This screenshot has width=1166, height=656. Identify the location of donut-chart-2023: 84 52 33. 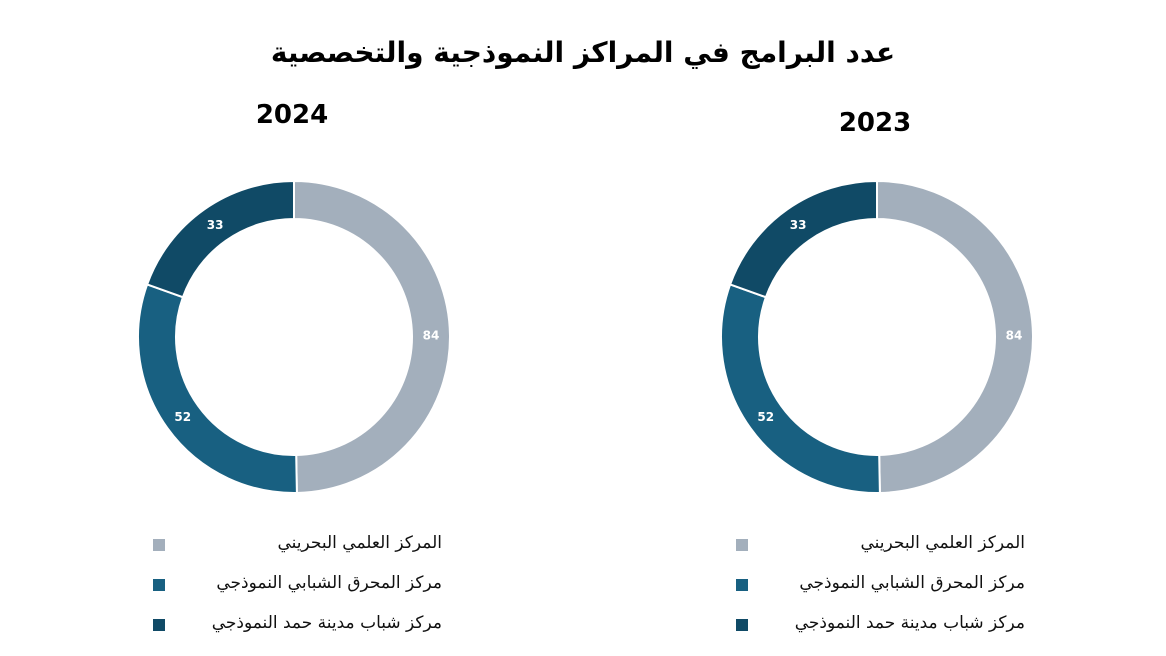
(877, 336).